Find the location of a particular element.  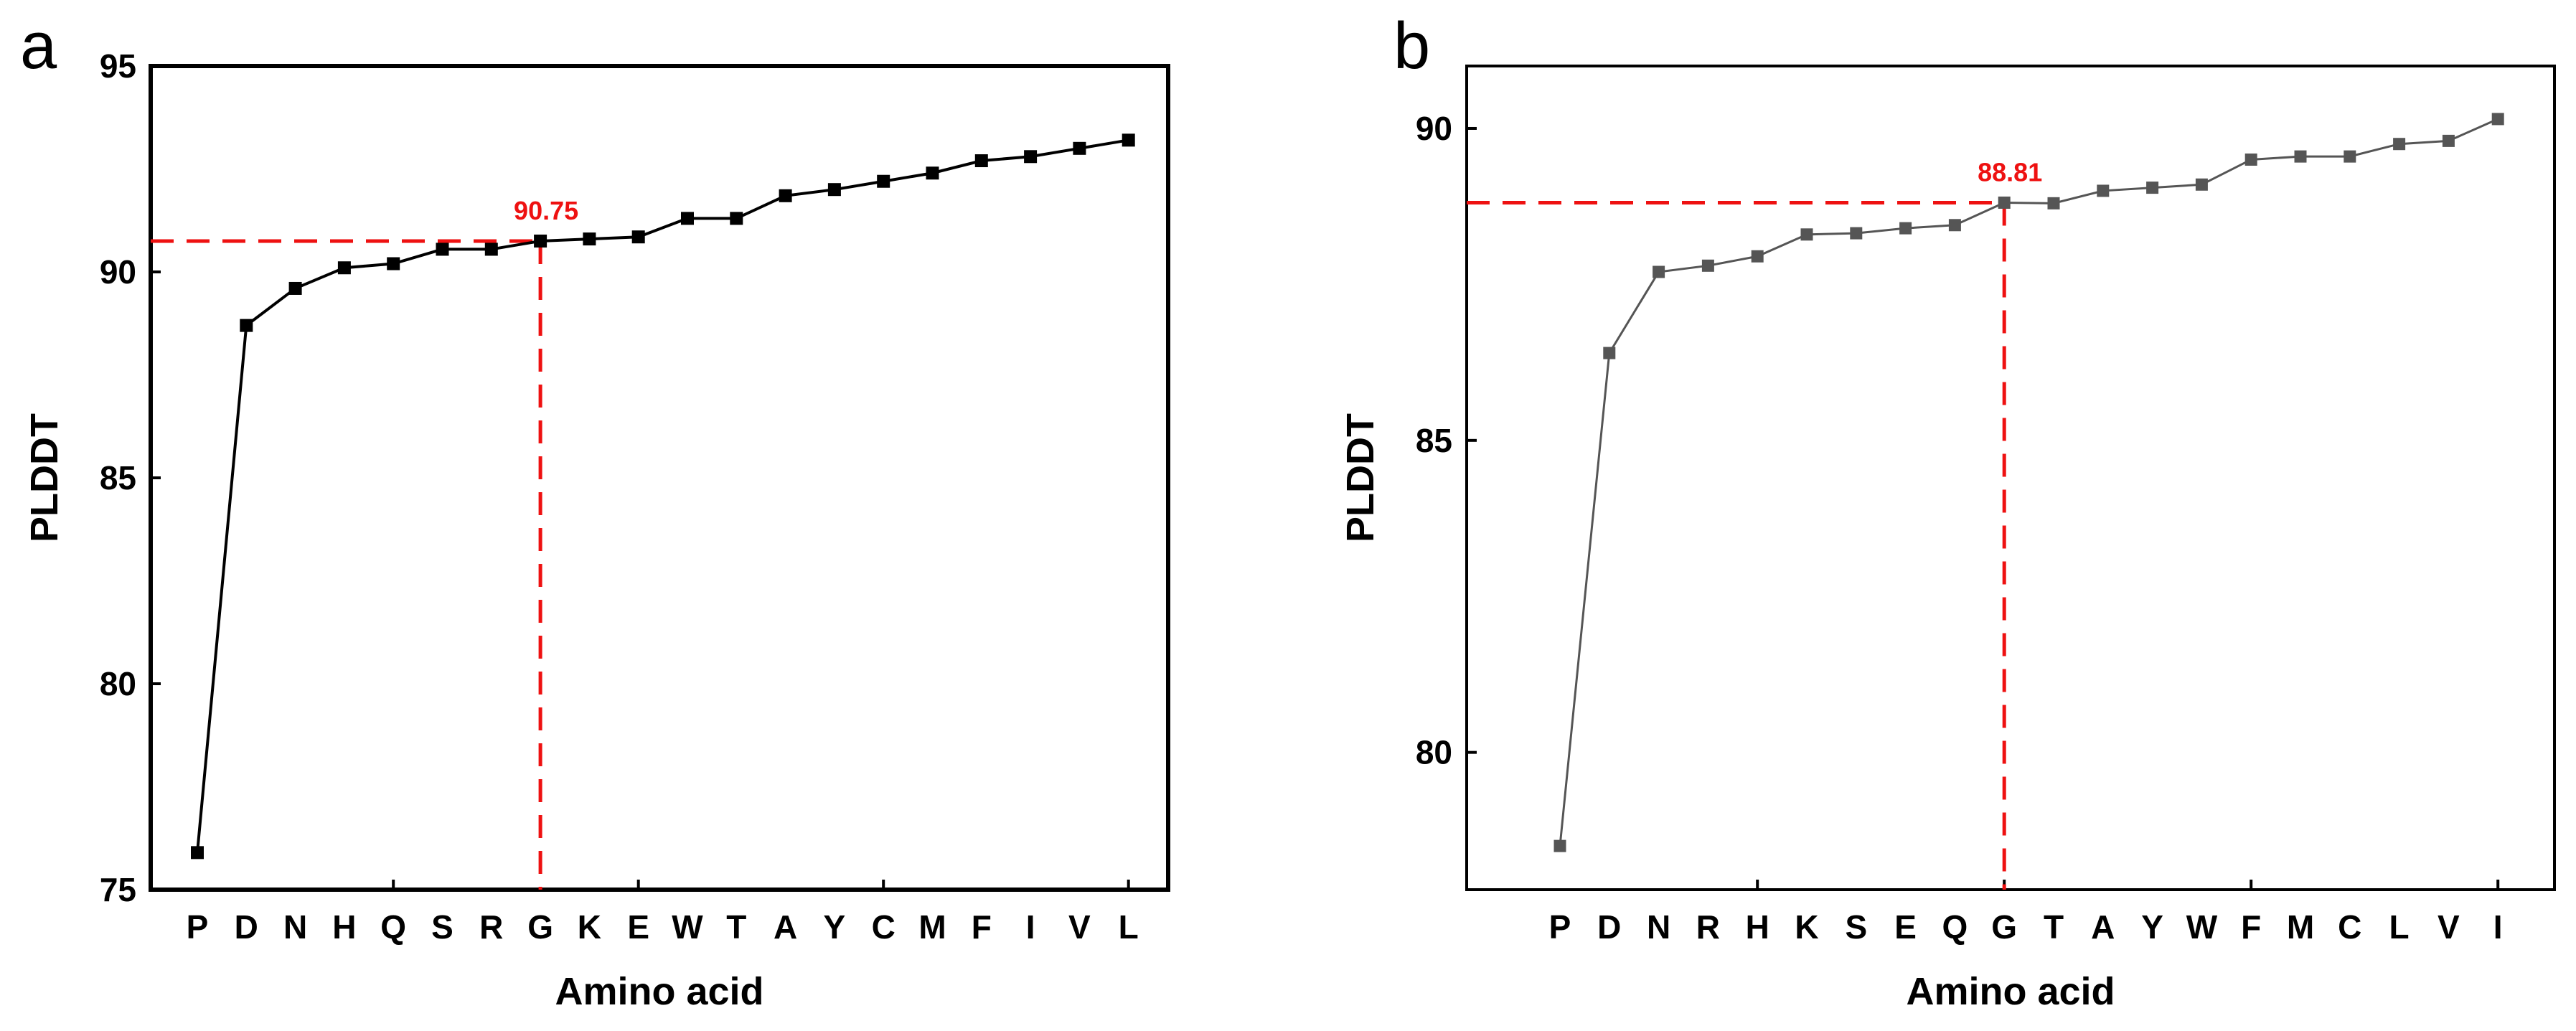

x-tick-label-a: W is located at coordinates (687, 927).